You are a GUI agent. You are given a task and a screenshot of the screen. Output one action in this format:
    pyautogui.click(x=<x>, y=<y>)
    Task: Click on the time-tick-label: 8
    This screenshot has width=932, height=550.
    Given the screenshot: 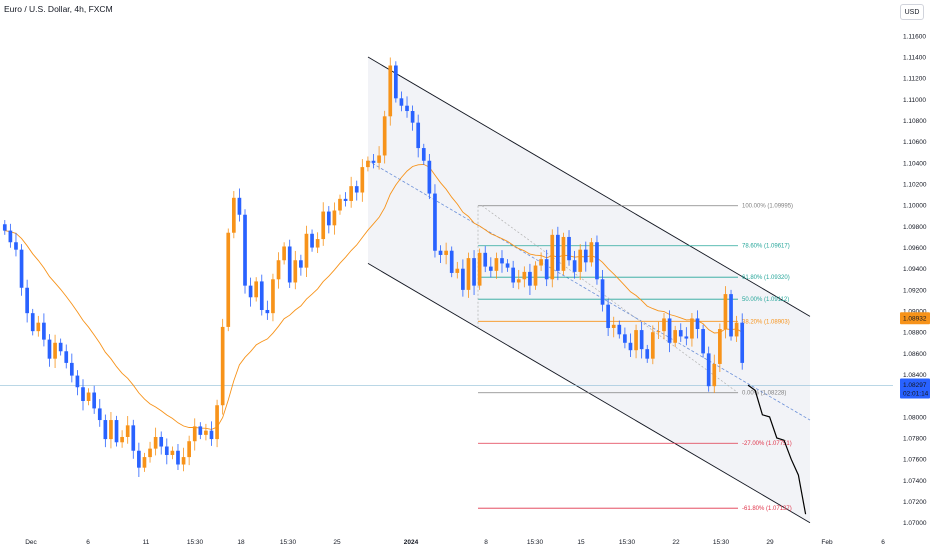 What is the action you would take?
    pyautogui.click(x=486, y=542)
    